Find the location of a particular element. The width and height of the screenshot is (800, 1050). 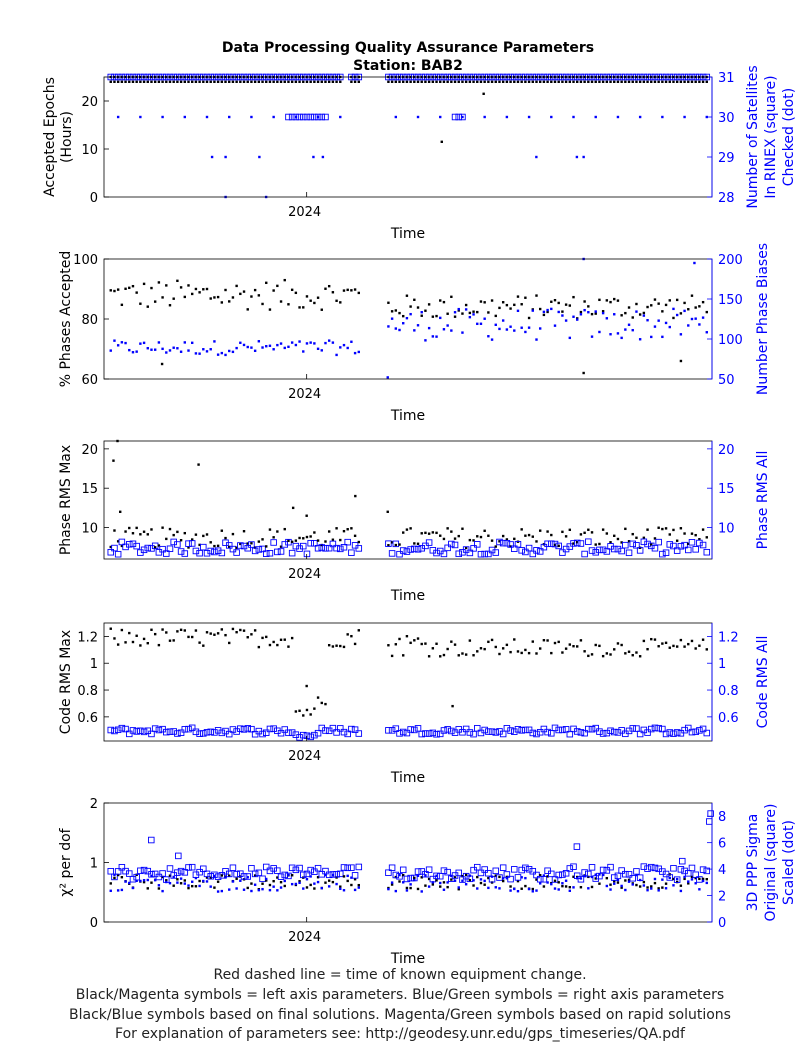

left-axis-label: (Hours) is located at coordinates (67, 137).